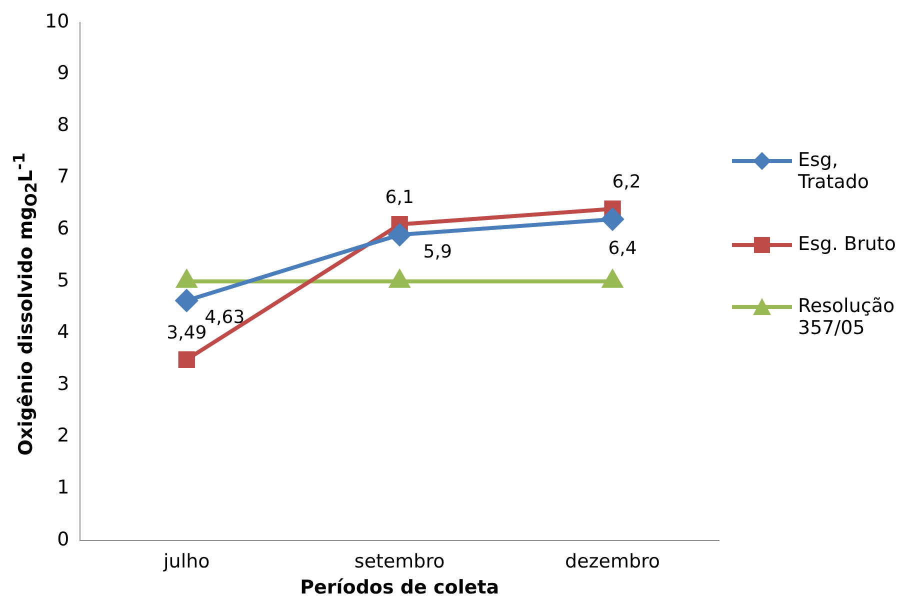 Image resolution: width=917 pixels, height=613 pixels. What do you see at coordinates (63, 177) in the screenshot?
I see `y-tick-label: 7` at bounding box center [63, 177].